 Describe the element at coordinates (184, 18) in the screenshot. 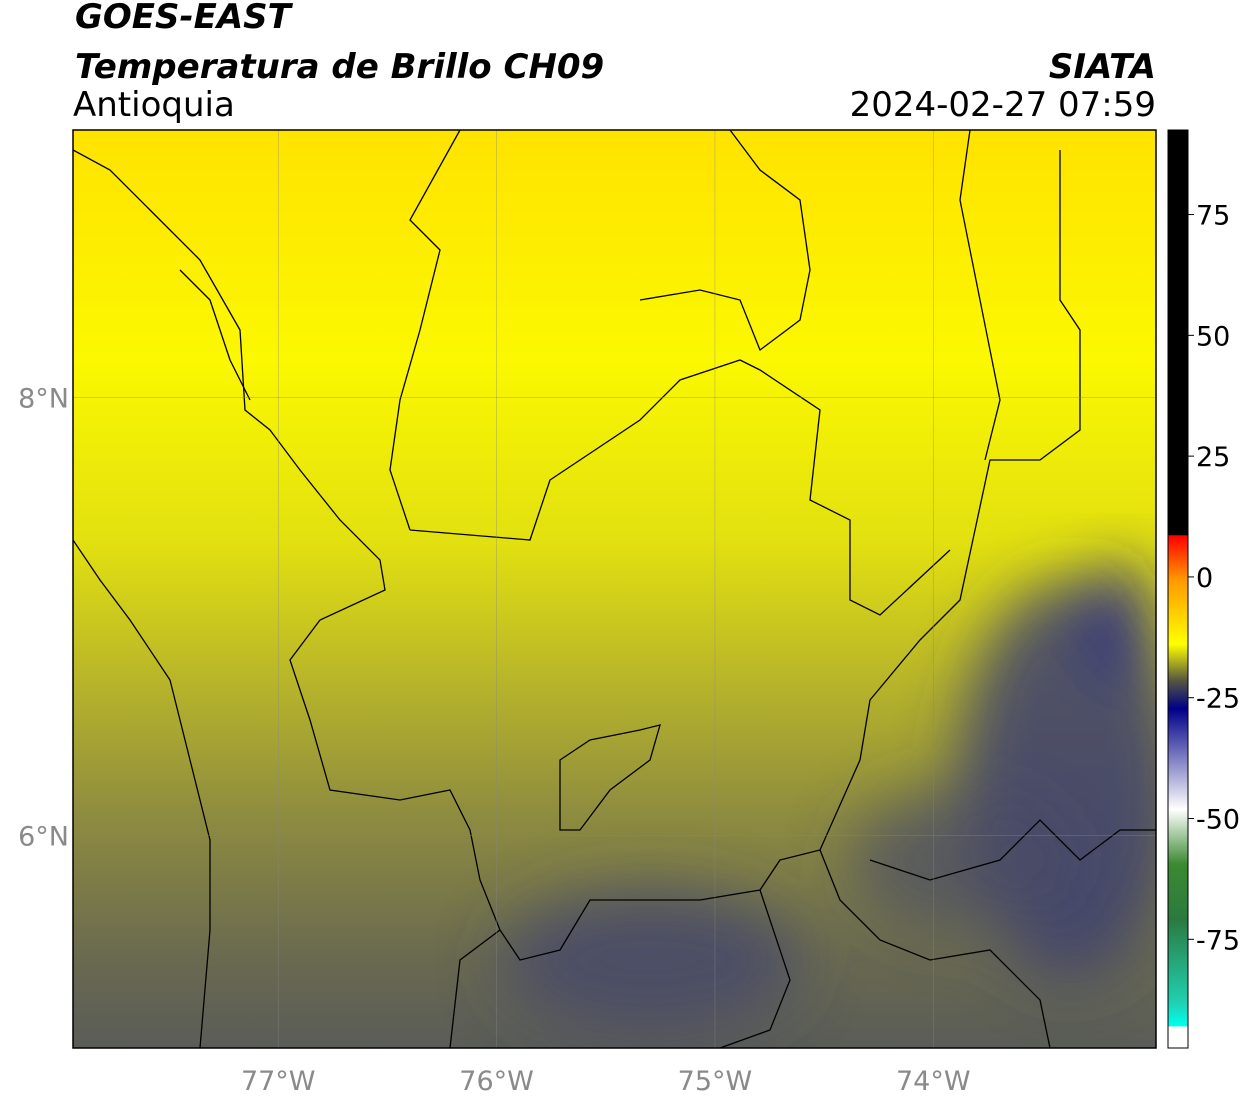

I see `title: GOES-EAST` at that location.